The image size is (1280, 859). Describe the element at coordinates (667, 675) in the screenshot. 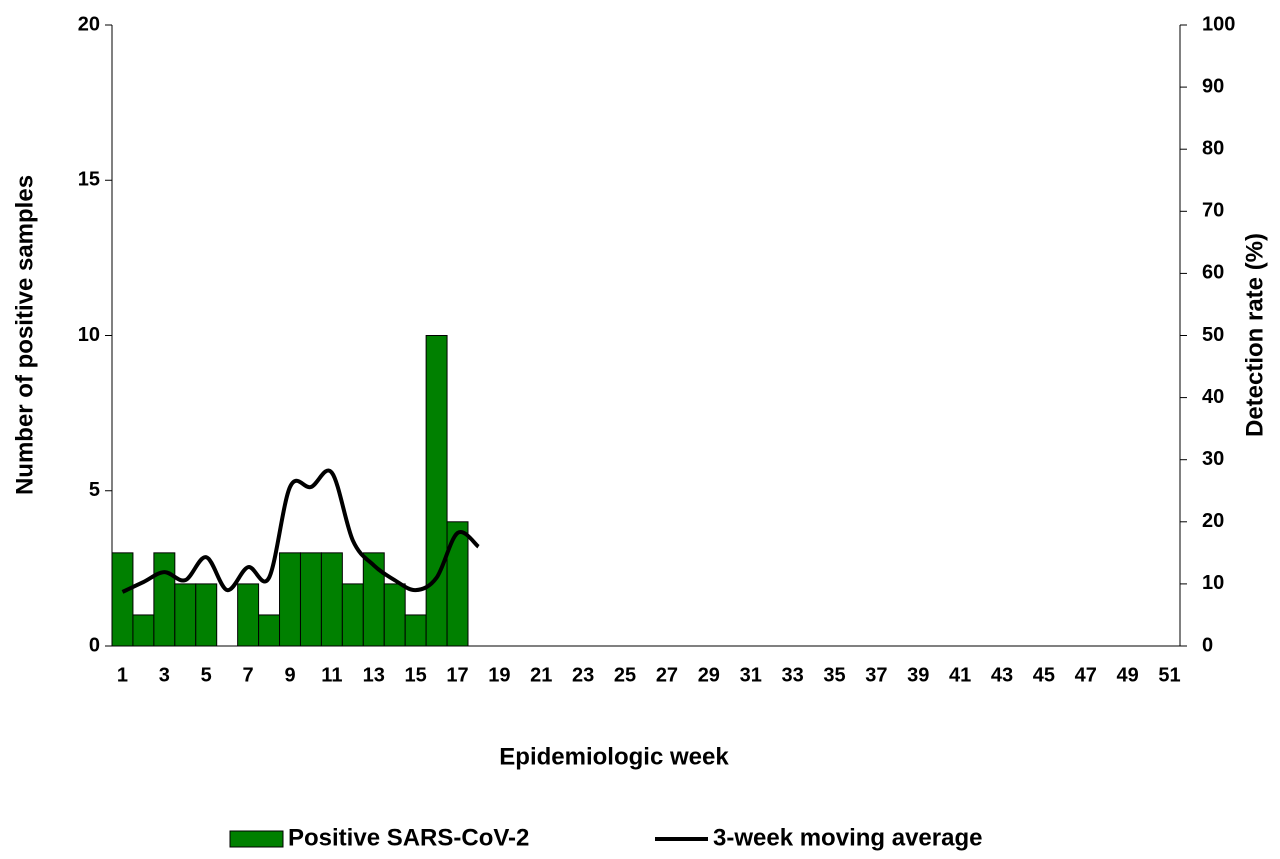

I see `x-tick-label: 27` at that location.